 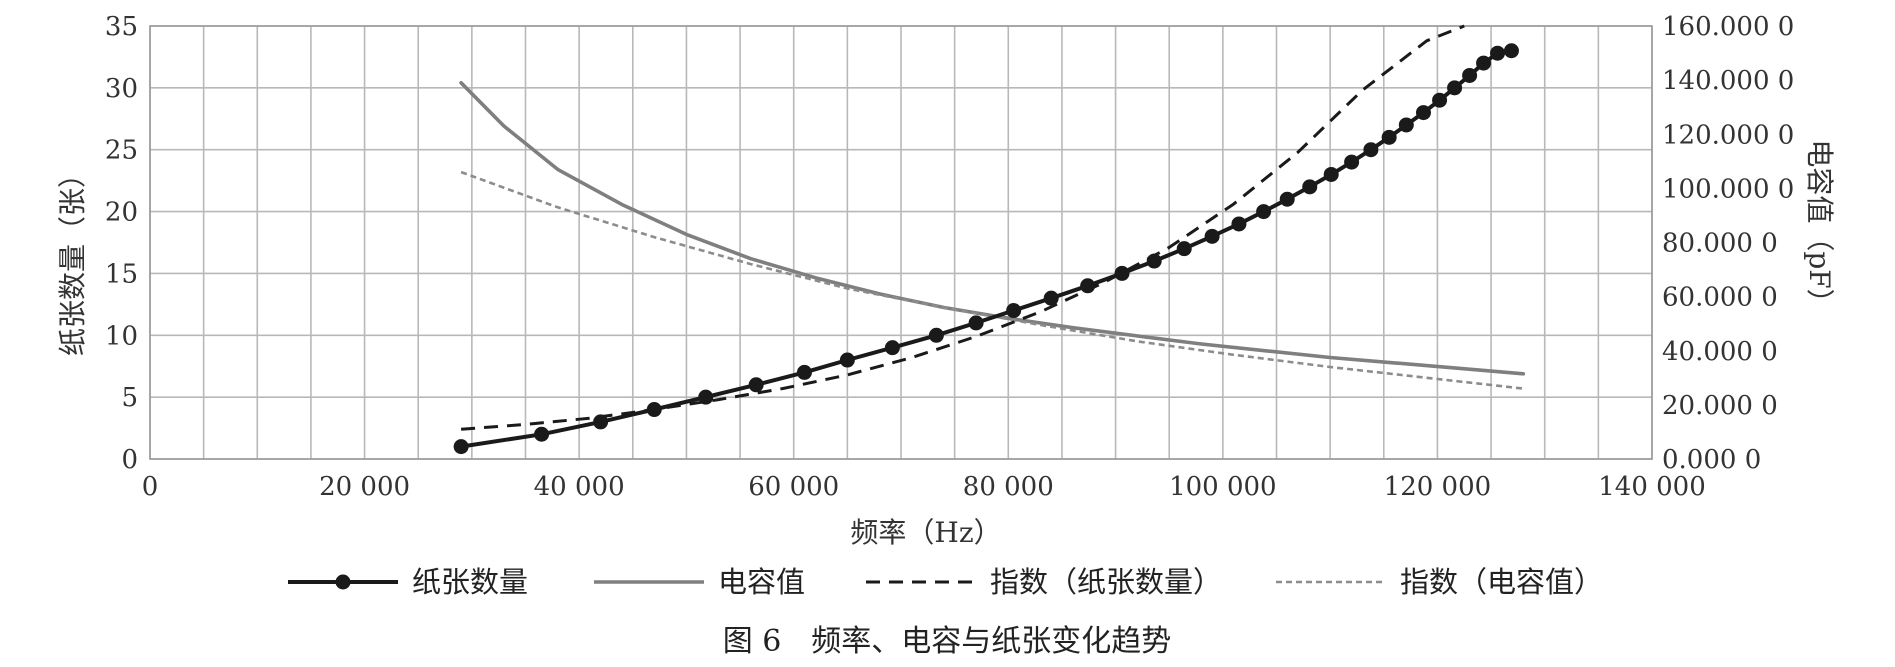 I want to click on figure-caption: 图 6 频率、电容与纸张变化趋势, so click(x=947, y=641).